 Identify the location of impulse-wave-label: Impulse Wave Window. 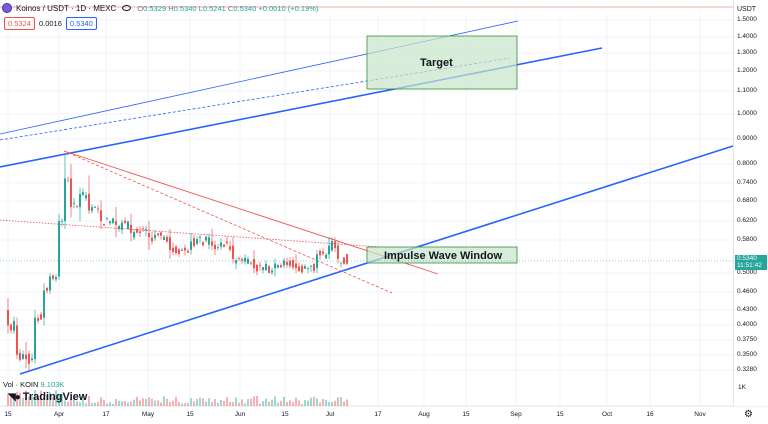
(443, 256).